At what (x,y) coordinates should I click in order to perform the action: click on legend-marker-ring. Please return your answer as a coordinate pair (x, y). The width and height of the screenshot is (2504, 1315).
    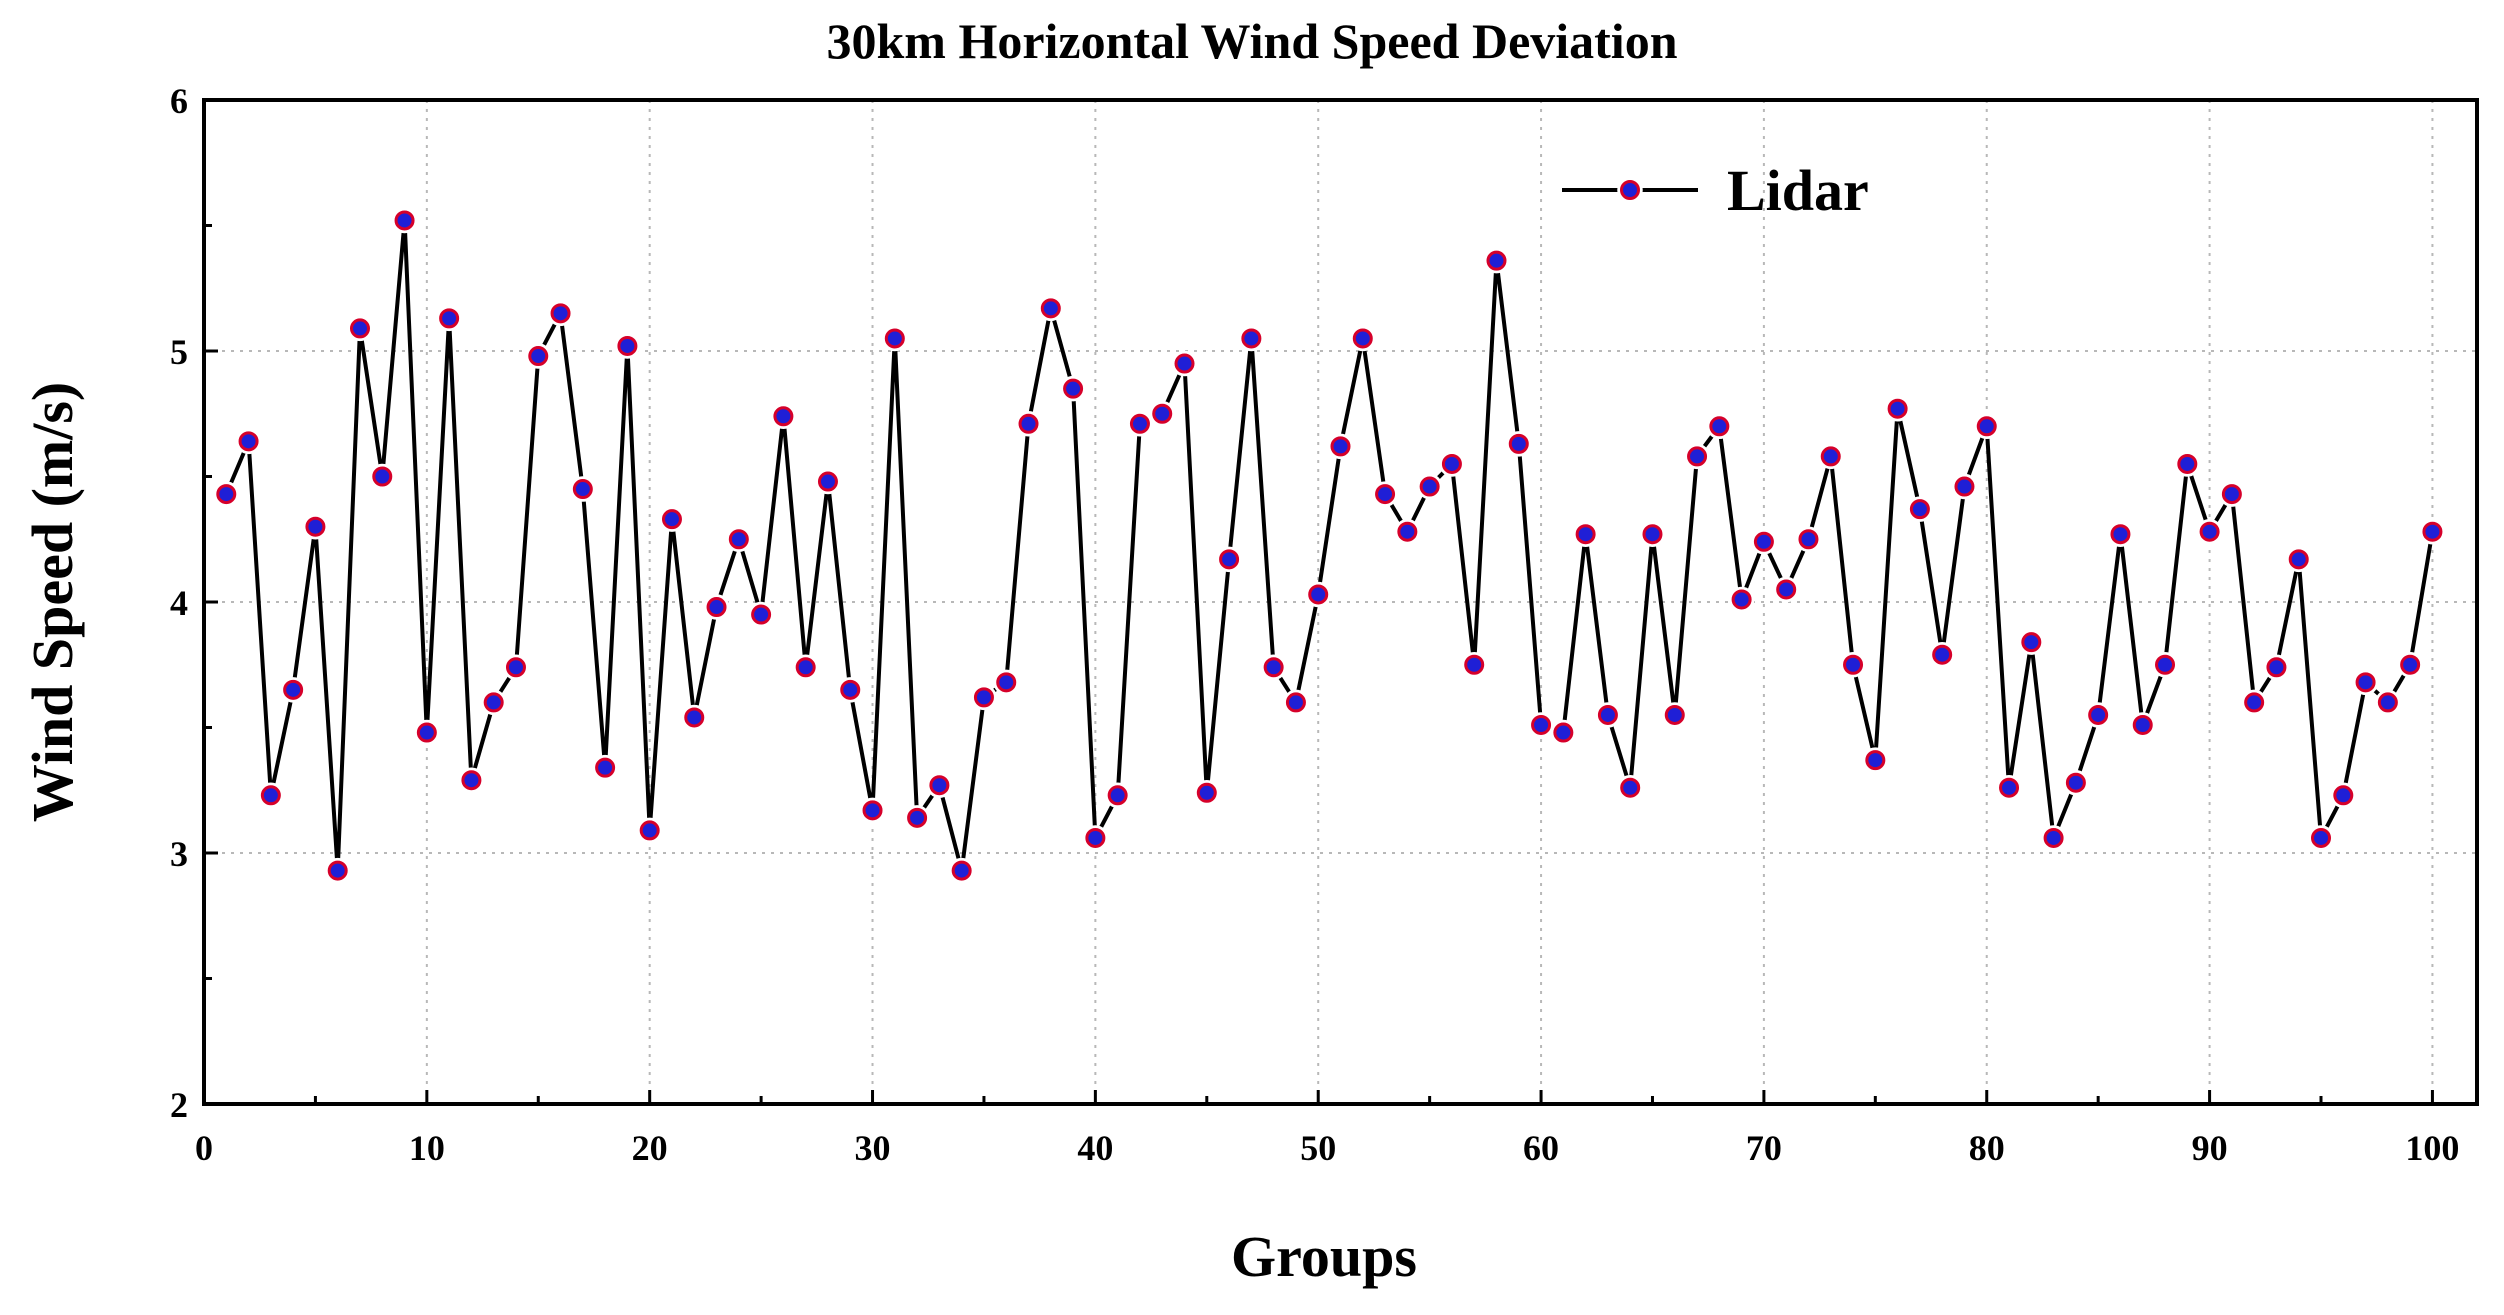
    Looking at the image, I should click on (1630, 190).